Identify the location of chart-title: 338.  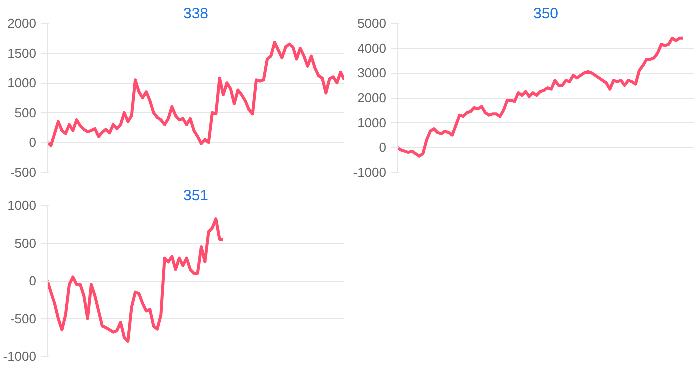
(196, 14).